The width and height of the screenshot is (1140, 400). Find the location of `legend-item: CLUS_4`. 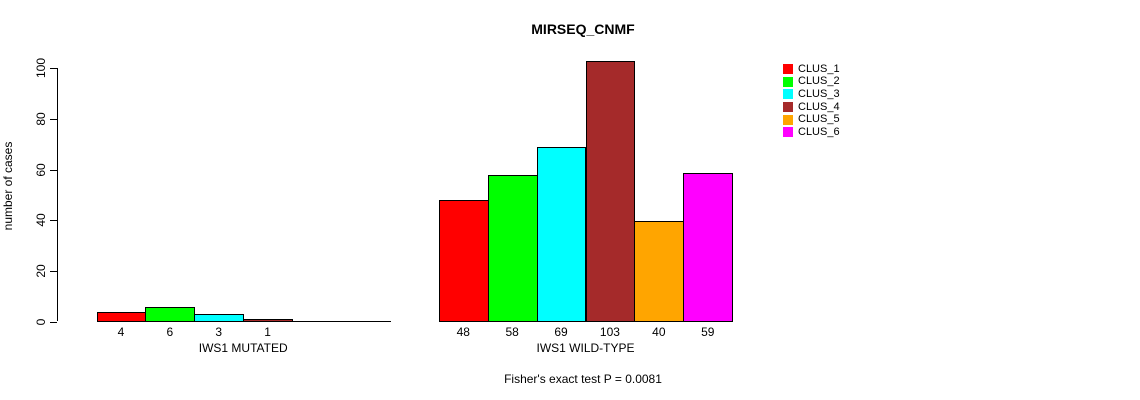

legend-item: CLUS_4 is located at coordinates (811, 107).